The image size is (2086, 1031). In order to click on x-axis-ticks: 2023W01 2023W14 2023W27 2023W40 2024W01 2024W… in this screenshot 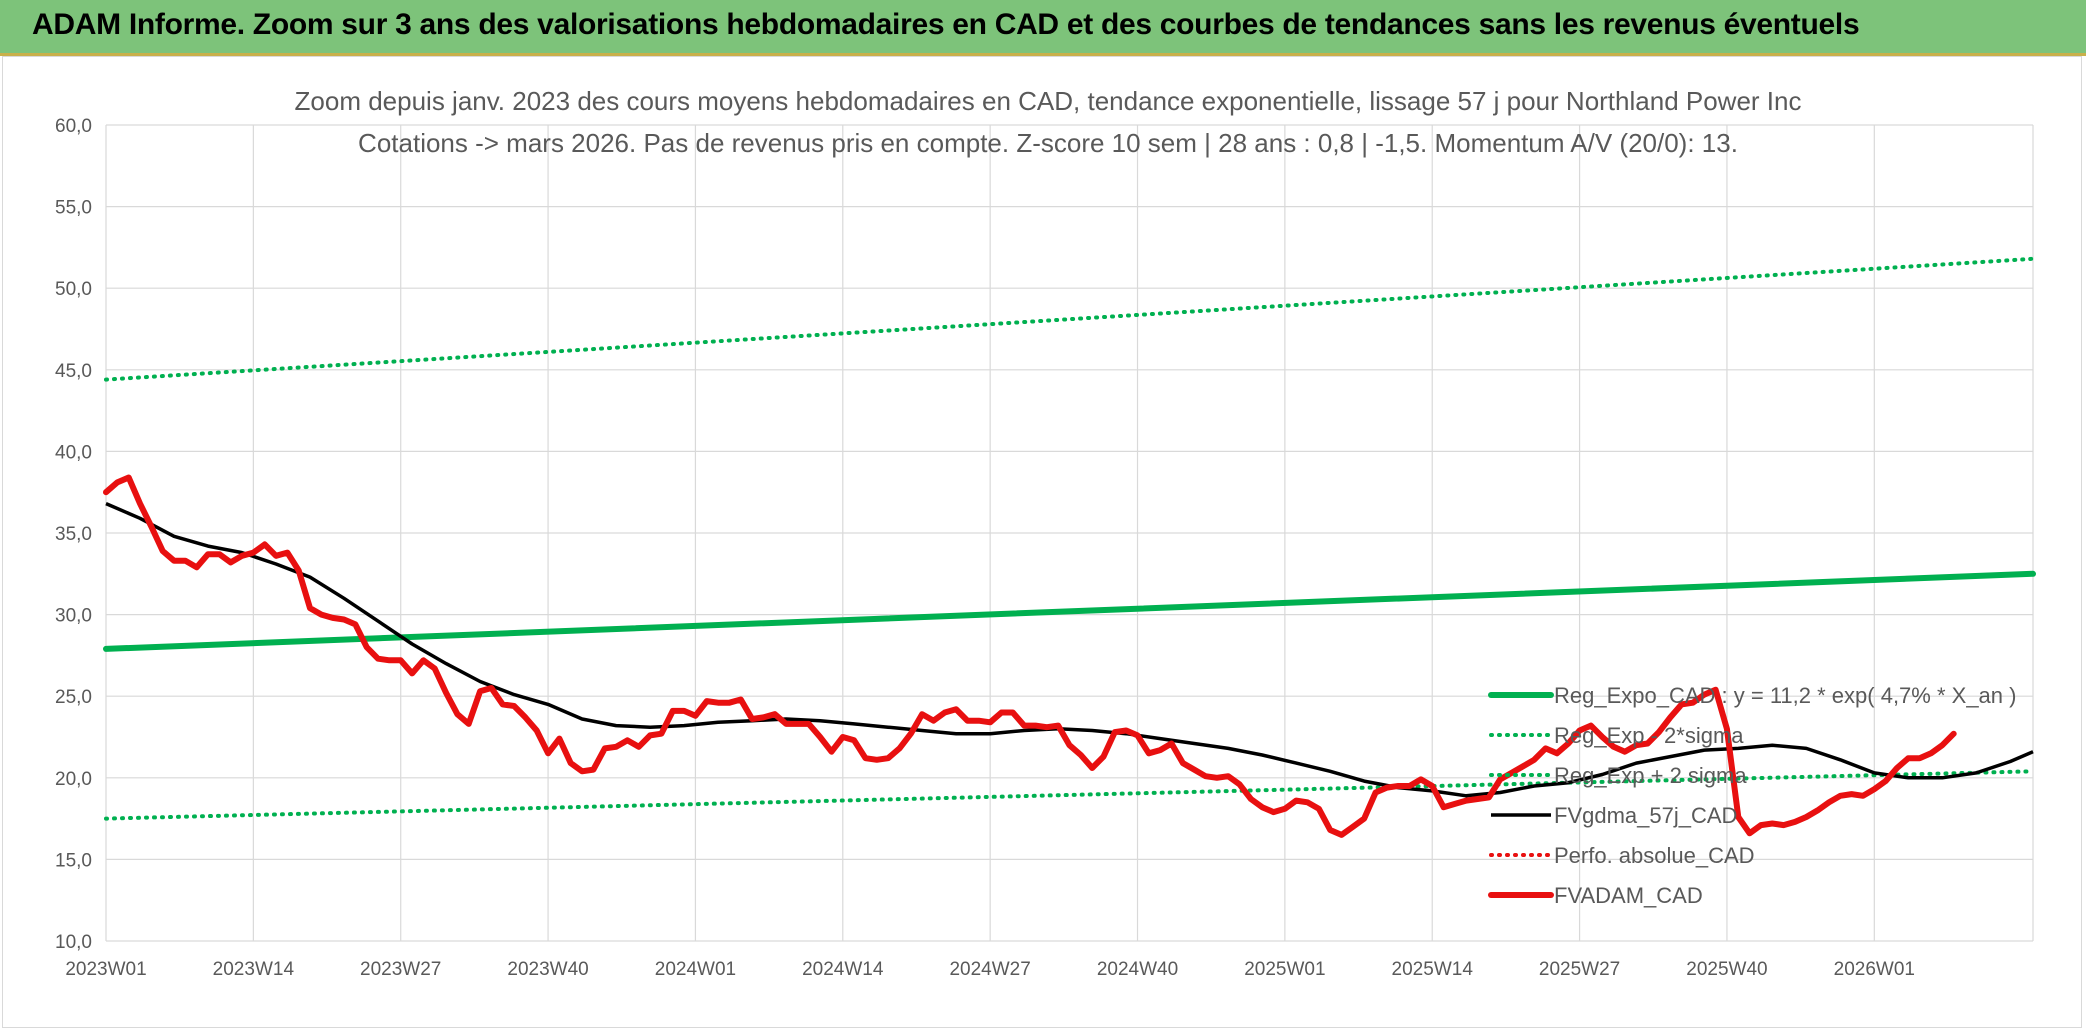, I will do `click(990, 969)`.